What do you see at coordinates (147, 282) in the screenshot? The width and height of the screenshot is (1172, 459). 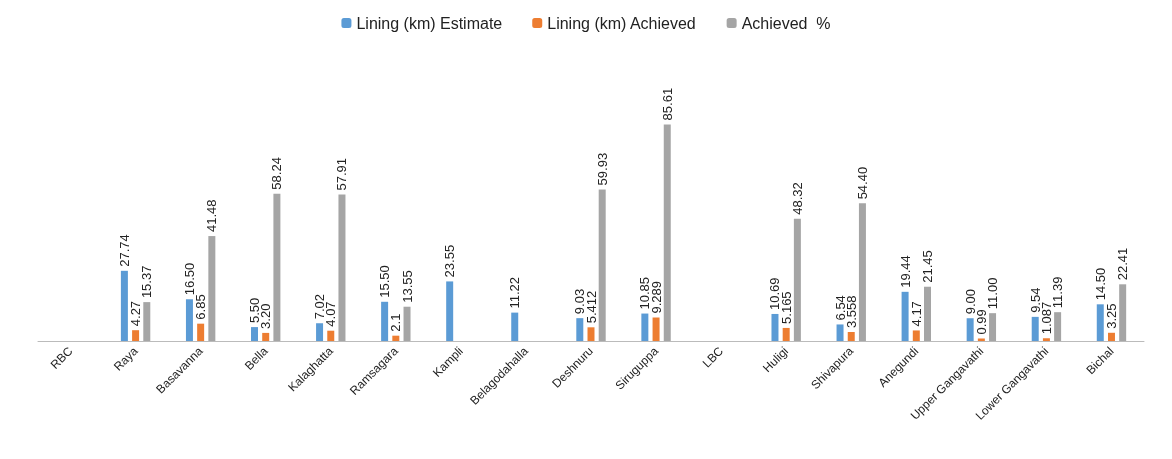 I see `data-label: 15.37` at bounding box center [147, 282].